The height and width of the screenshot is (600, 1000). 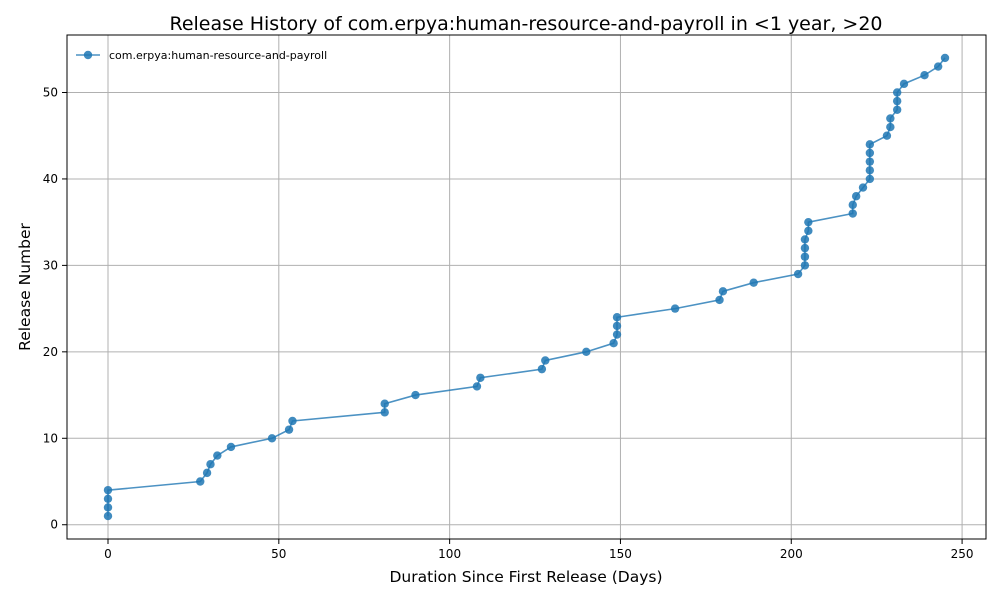 I want to click on x-tick-label: 100, so click(x=449, y=554).